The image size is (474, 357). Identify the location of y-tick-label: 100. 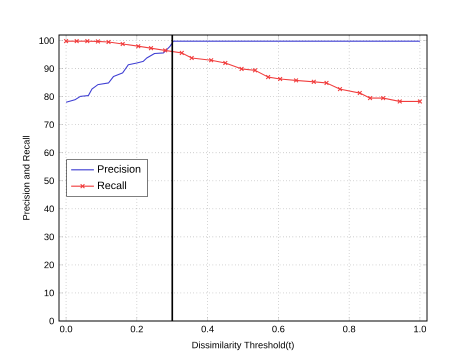
(46, 40).